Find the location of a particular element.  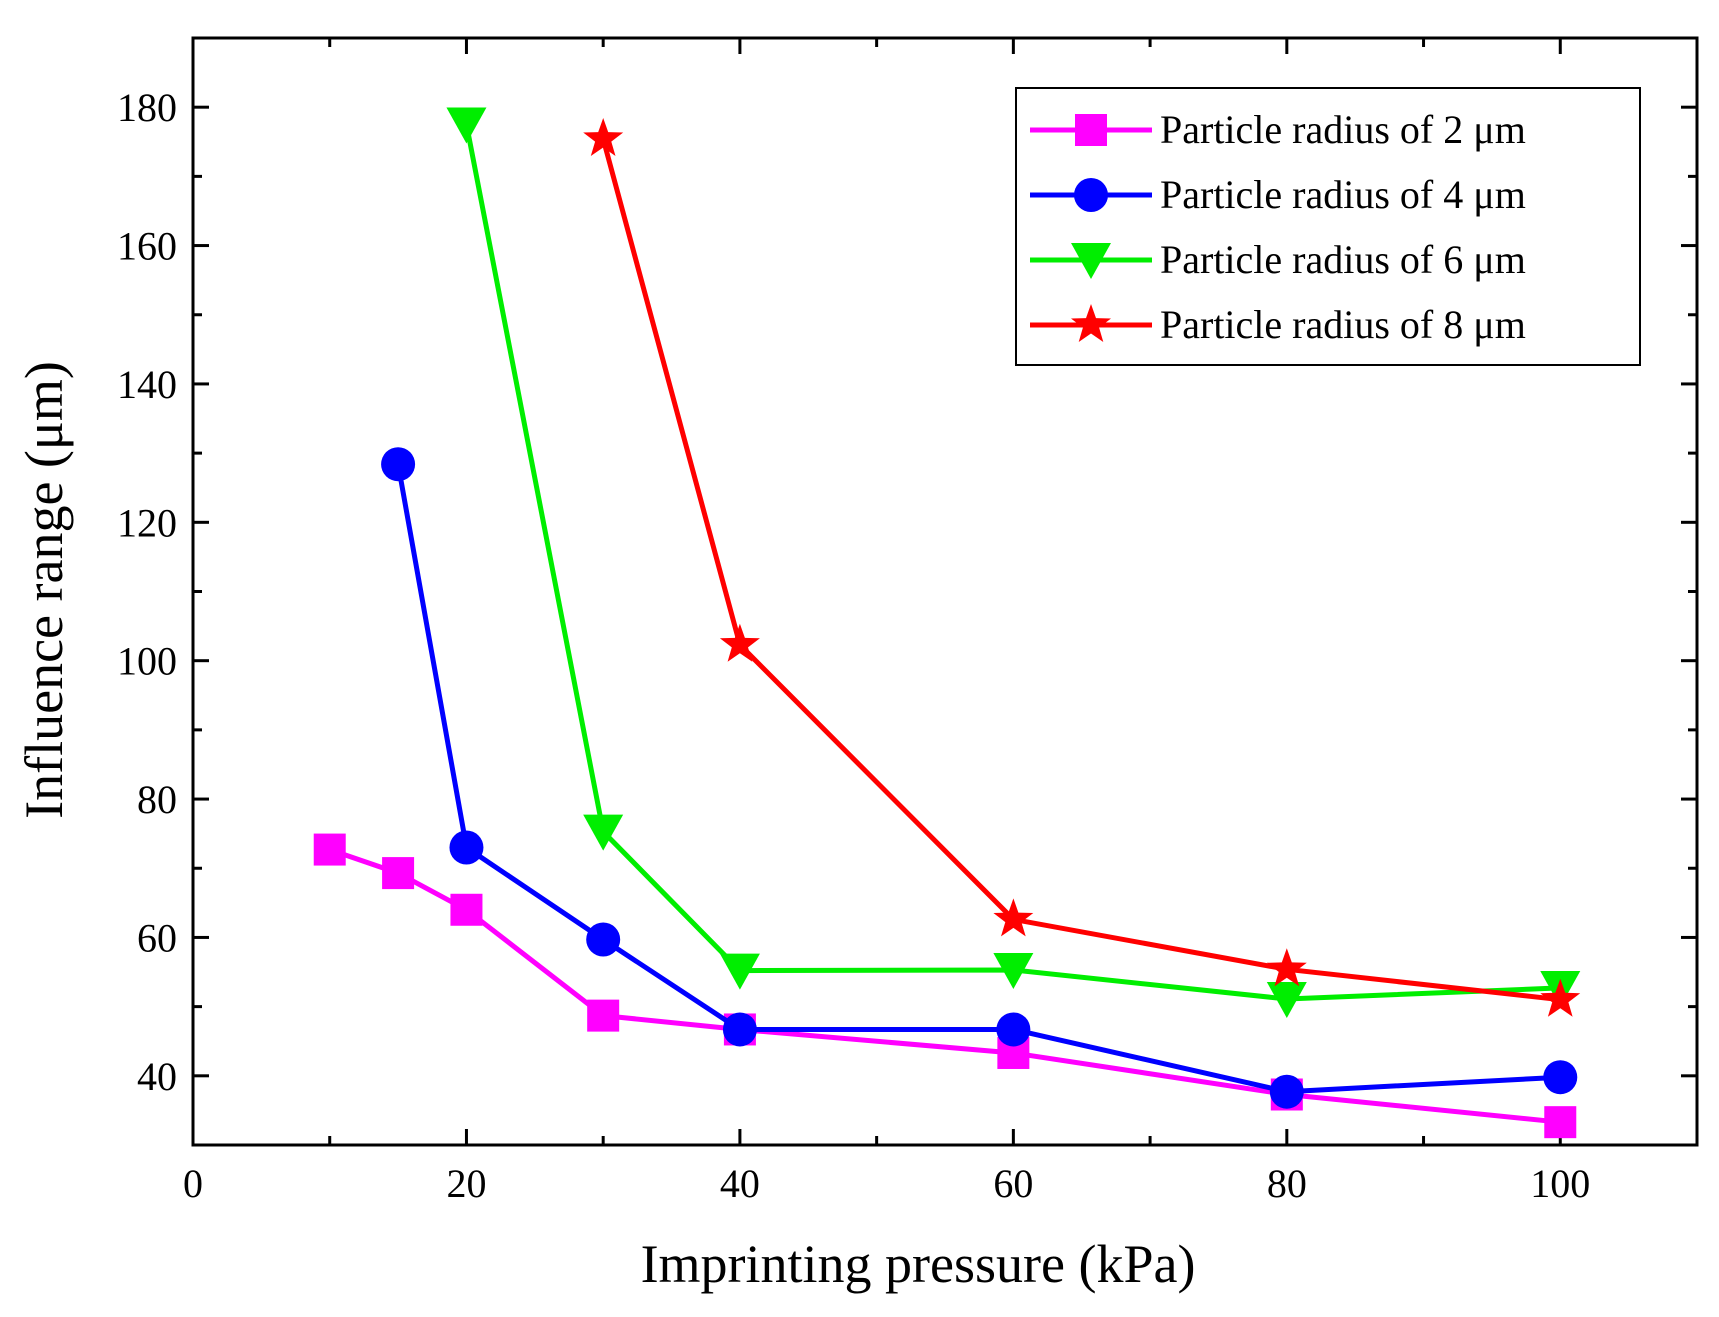

x-tick-label: 60 is located at coordinates (1013, 1183).